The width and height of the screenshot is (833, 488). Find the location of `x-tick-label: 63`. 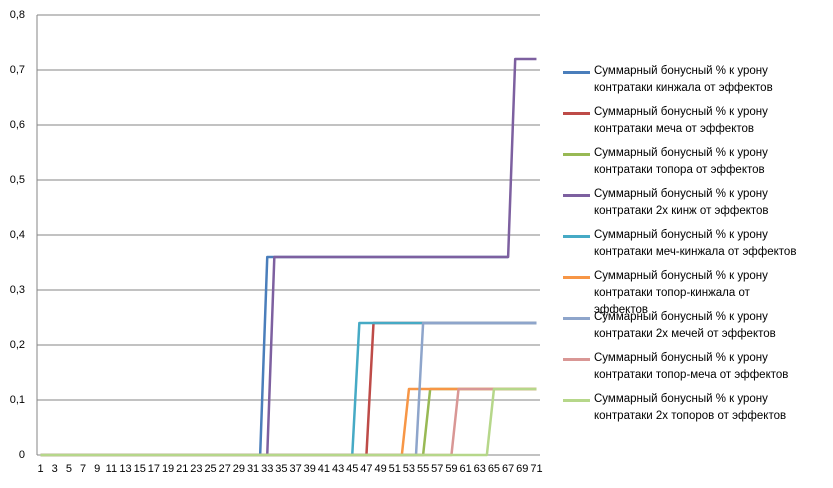

x-tick-label: 63 is located at coordinates (480, 469).